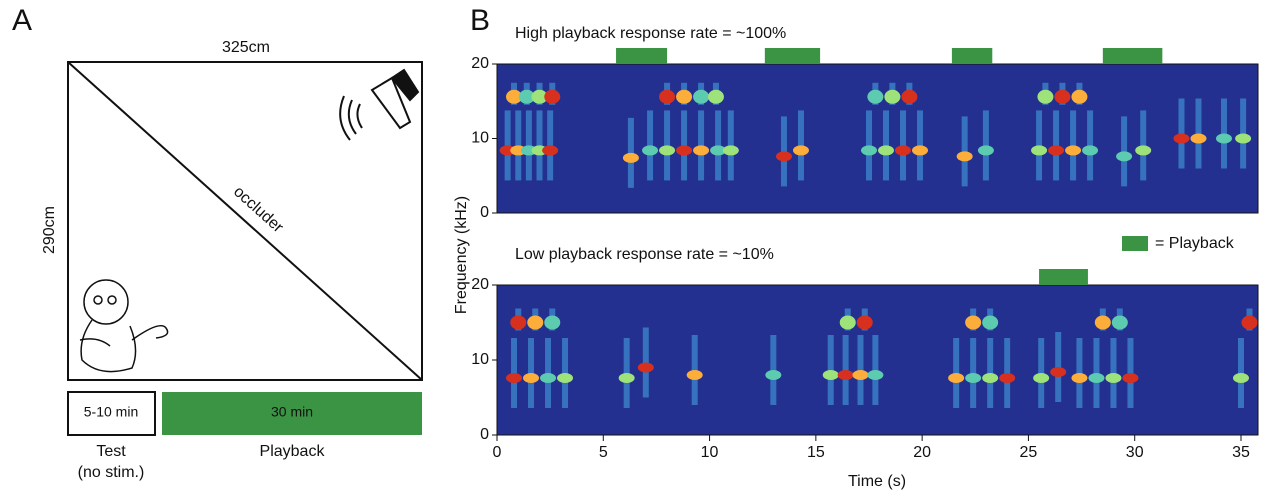 This screenshot has height=495, width=1262. I want to click on x-tick-label: 35, so click(1241, 452).